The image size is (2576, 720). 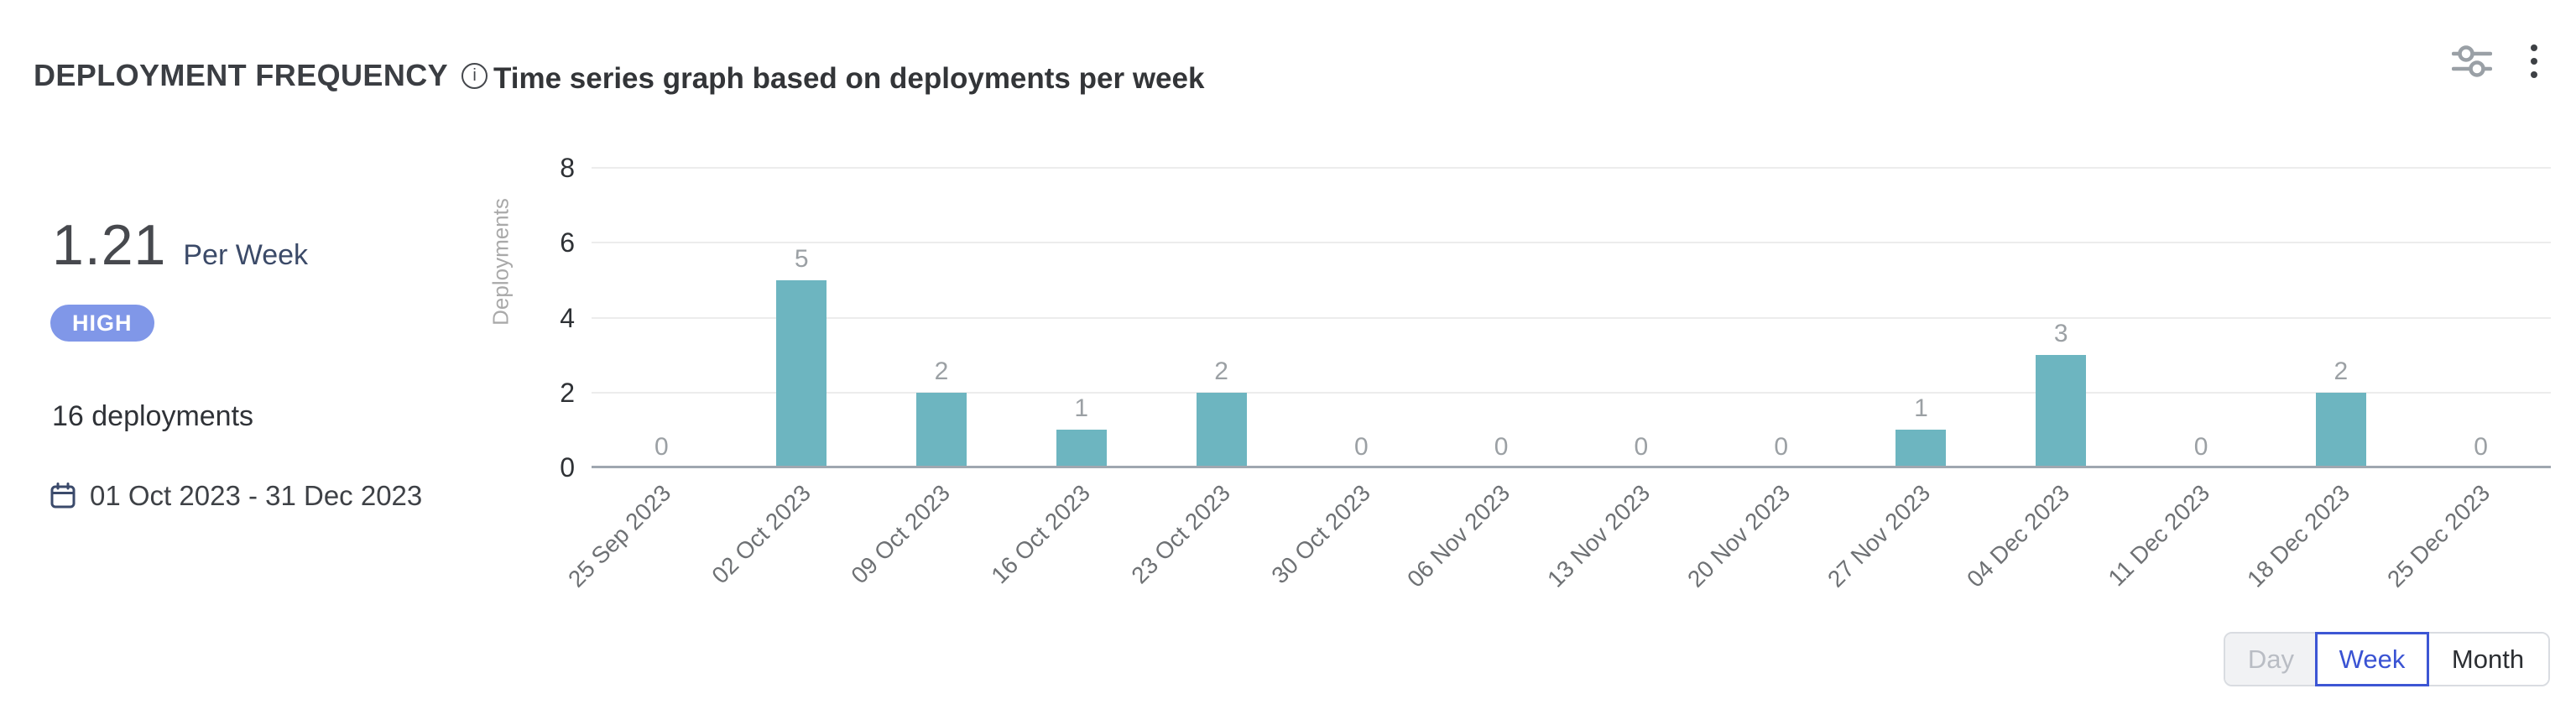 I want to click on deployment-rate-metric: 1.21 Per Week, so click(x=180, y=245).